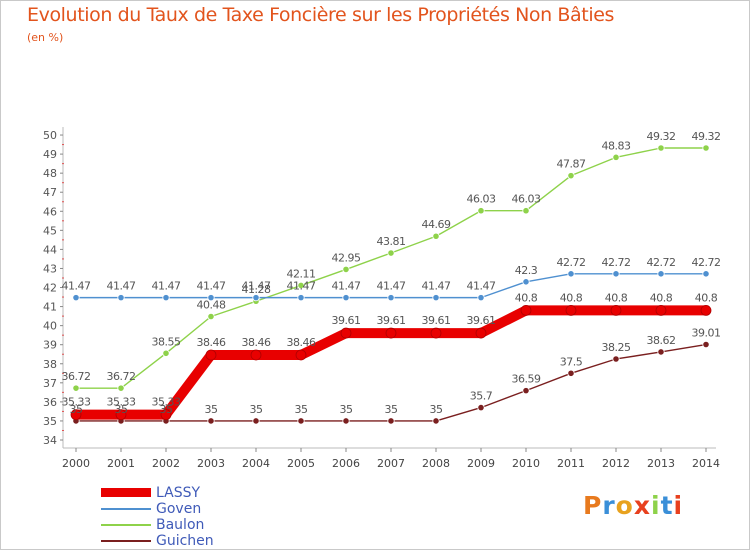 The width and height of the screenshot is (750, 550). I want to click on data-label-baulon: 47.87, so click(571, 164).